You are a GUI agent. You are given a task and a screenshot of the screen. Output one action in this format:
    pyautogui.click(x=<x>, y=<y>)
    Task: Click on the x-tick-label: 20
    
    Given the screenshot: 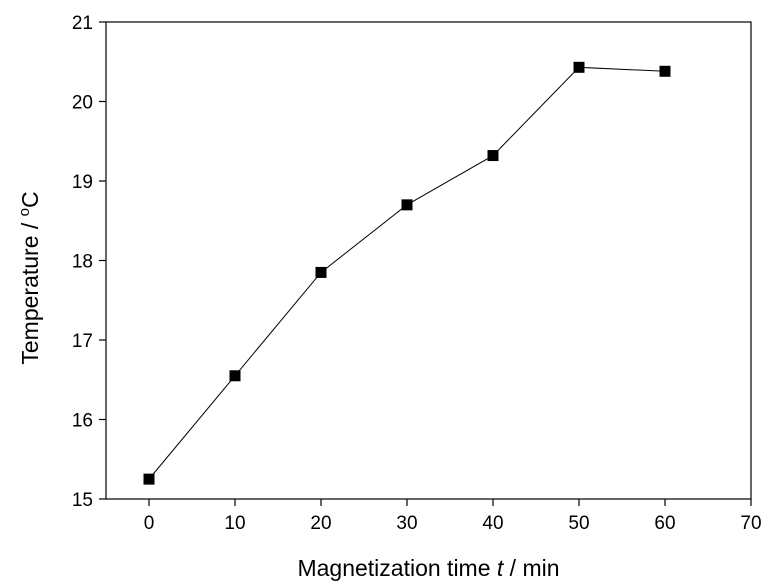 What is the action you would take?
    pyautogui.click(x=320, y=523)
    